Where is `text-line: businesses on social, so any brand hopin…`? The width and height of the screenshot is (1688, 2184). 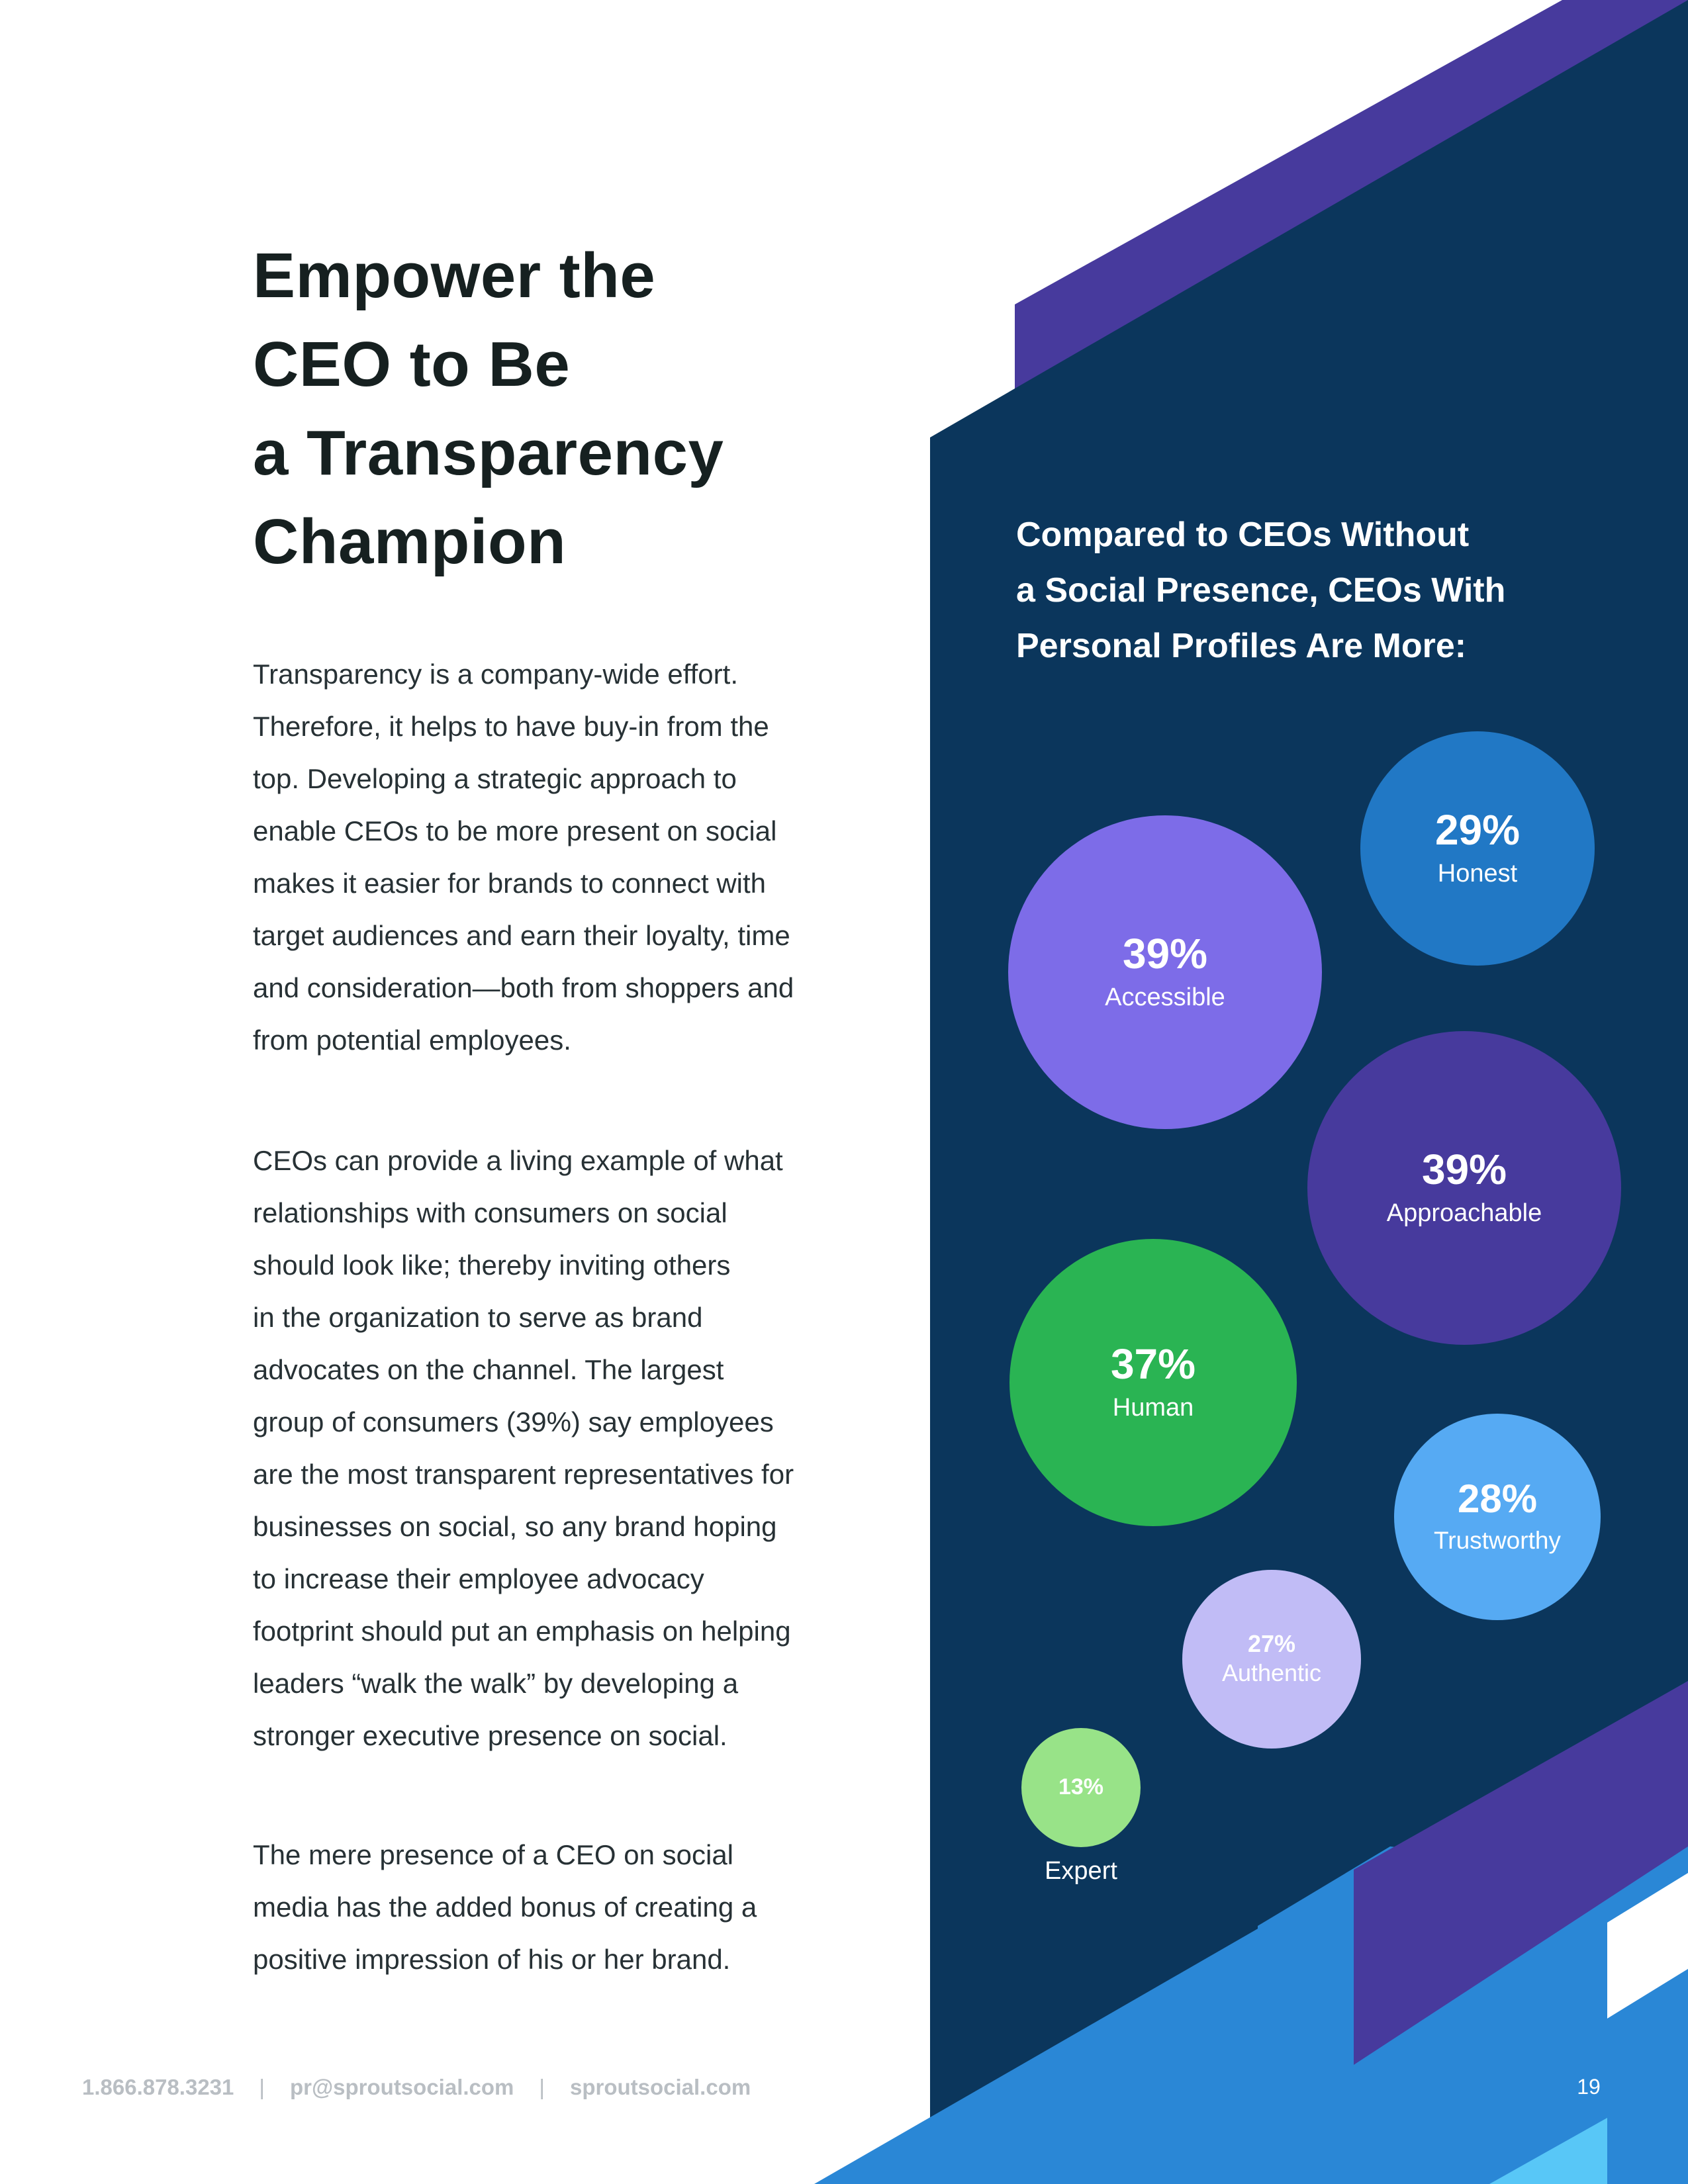 text-line: businesses on social, so any brand hopin… is located at coordinates (515, 1527).